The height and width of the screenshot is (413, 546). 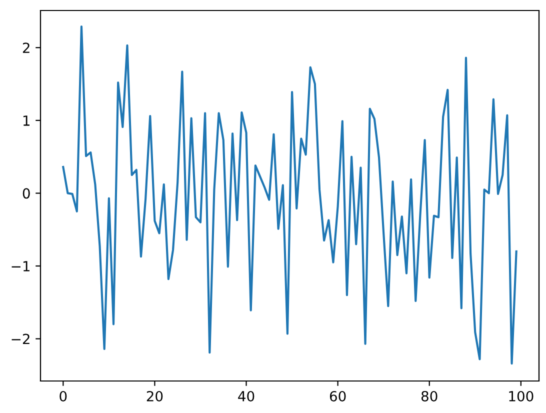 I want to click on y-tick-label: 1, so click(x=26, y=121).